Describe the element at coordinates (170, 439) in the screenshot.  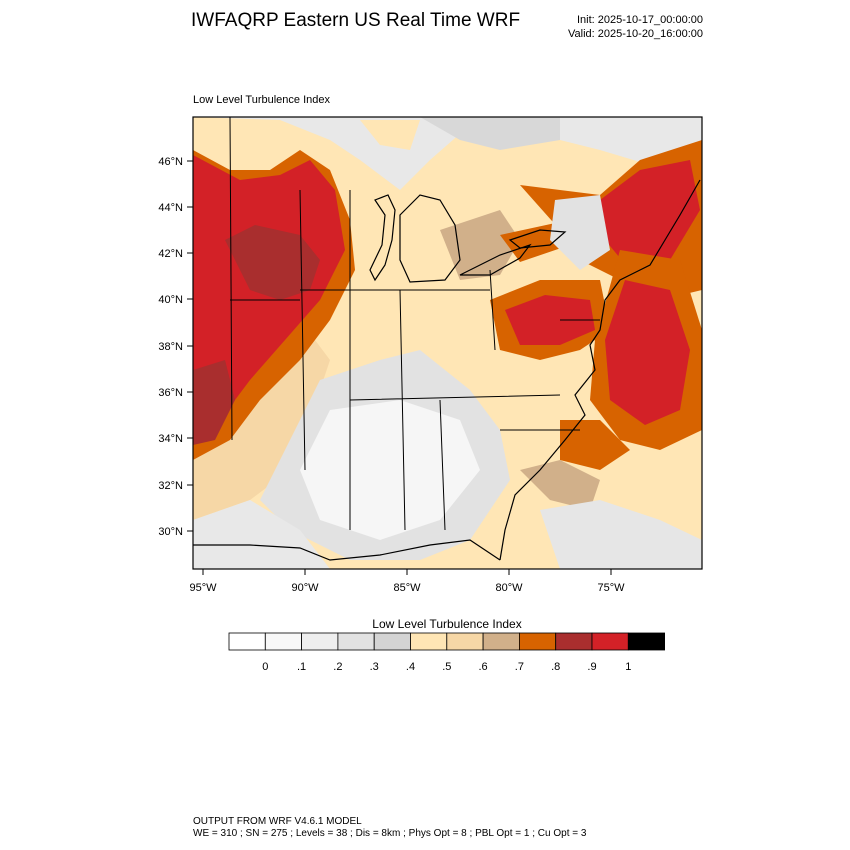
I see `lat-label-34: 34°N` at that location.